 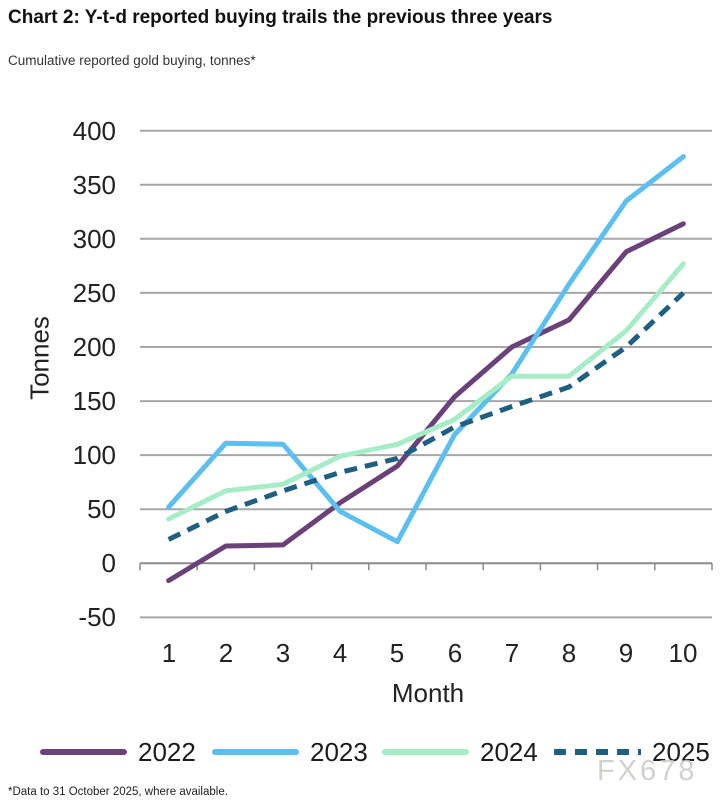 What do you see at coordinates (255, 752) in the screenshot?
I see `legend-swatch-2023` at bounding box center [255, 752].